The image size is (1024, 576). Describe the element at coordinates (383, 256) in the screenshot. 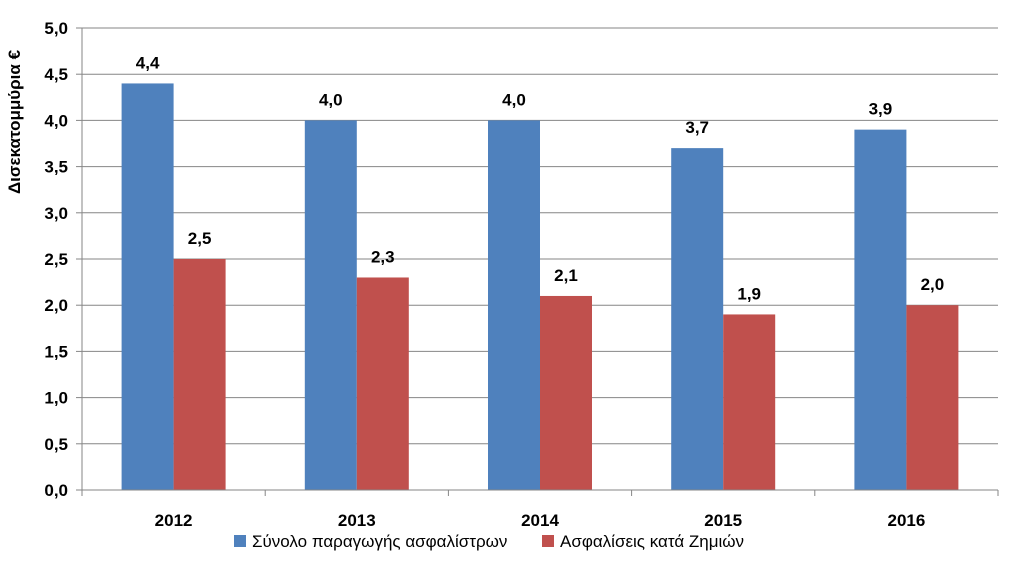

I see `data-label: 2,3` at that location.